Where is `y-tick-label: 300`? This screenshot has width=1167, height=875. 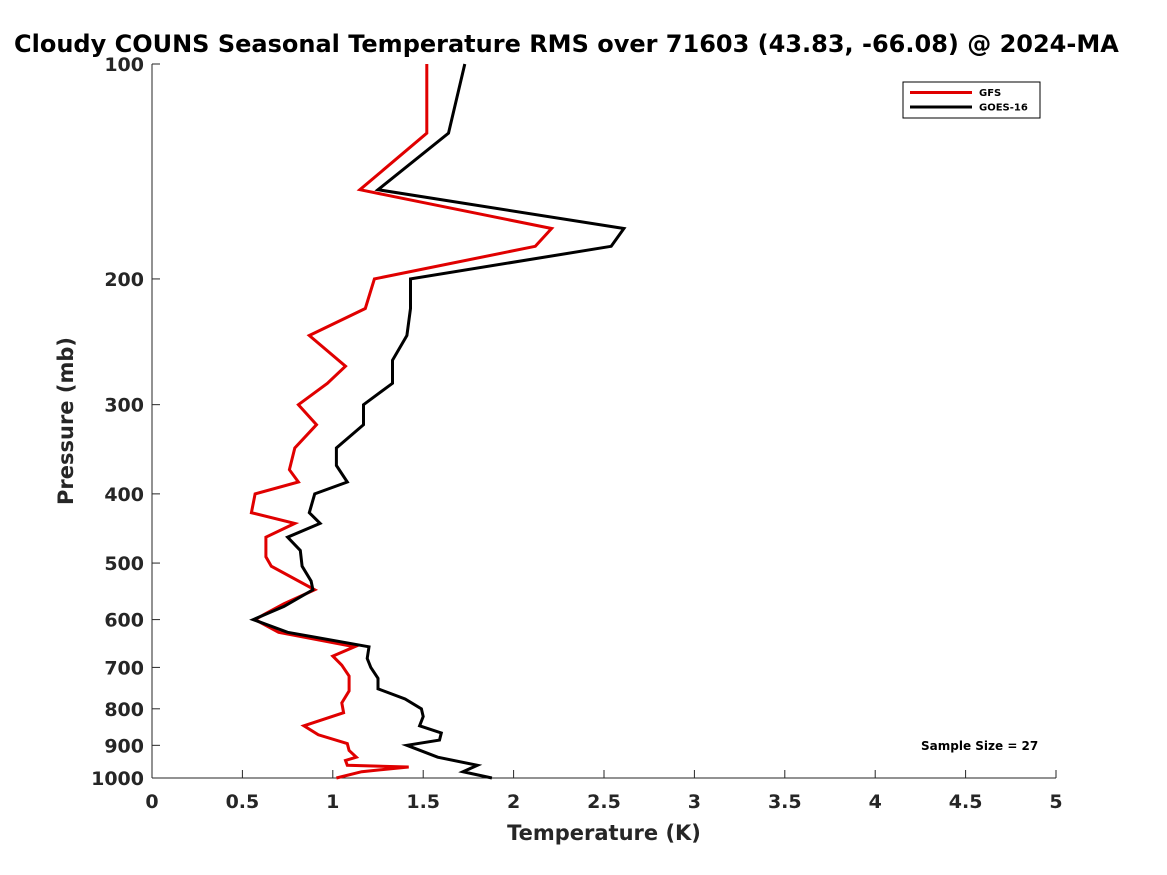 y-tick-label: 300 is located at coordinates (124, 406).